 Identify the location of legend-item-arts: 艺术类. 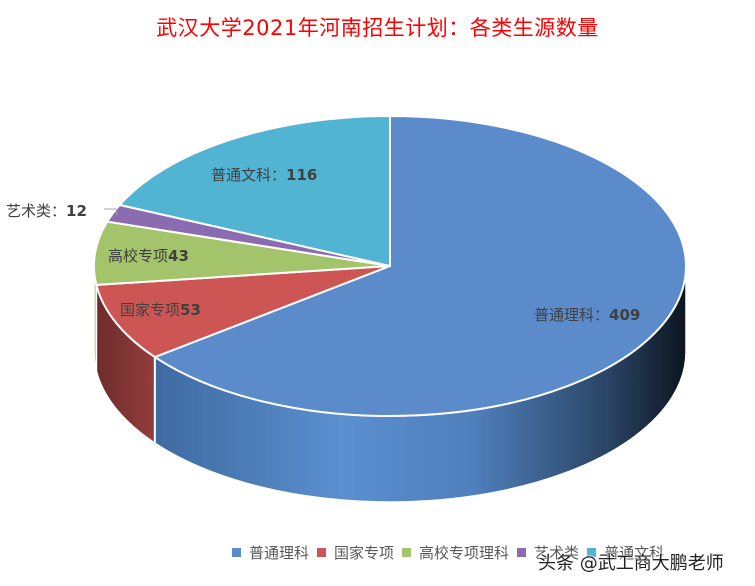
(548, 552).